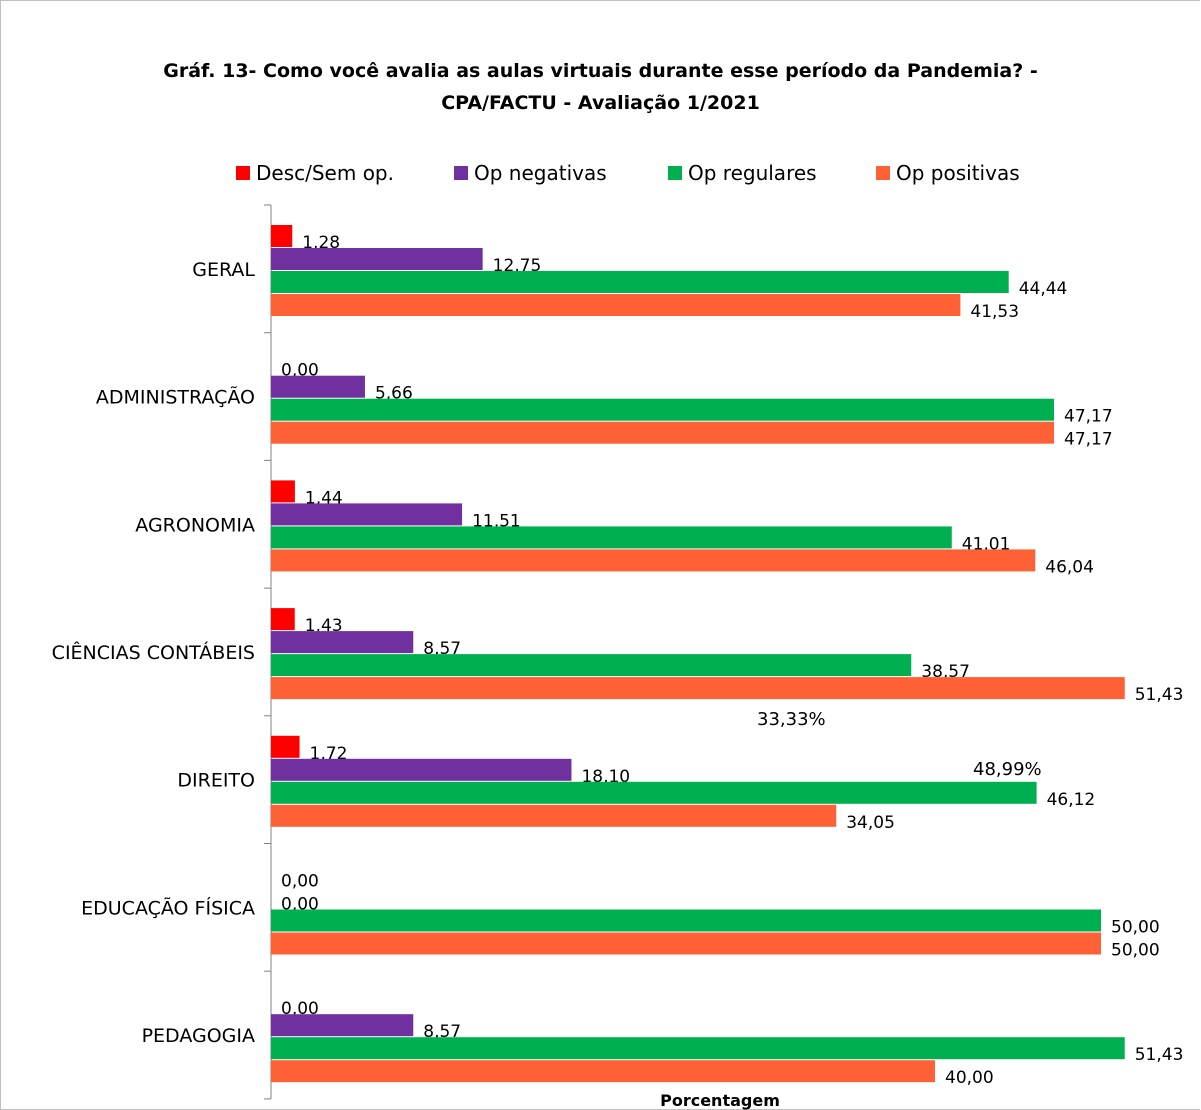  What do you see at coordinates (198, 1036) in the screenshot?
I see `category-label-pedagogia: PEDAGOGIA` at bounding box center [198, 1036].